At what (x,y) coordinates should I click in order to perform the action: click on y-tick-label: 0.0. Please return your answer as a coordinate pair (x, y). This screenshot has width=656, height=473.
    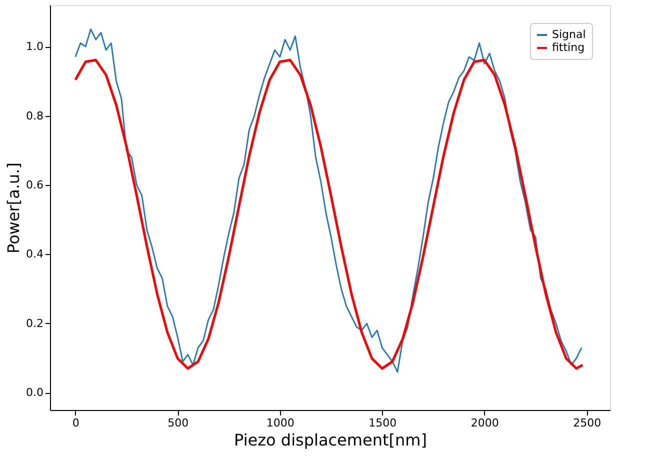
    Looking at the image, I should click on (35, 393).